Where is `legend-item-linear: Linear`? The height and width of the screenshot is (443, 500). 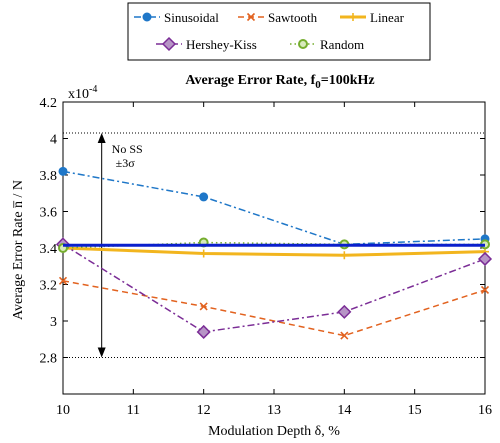 legend-item-linear: Linear is located at coordinates (372, 17).